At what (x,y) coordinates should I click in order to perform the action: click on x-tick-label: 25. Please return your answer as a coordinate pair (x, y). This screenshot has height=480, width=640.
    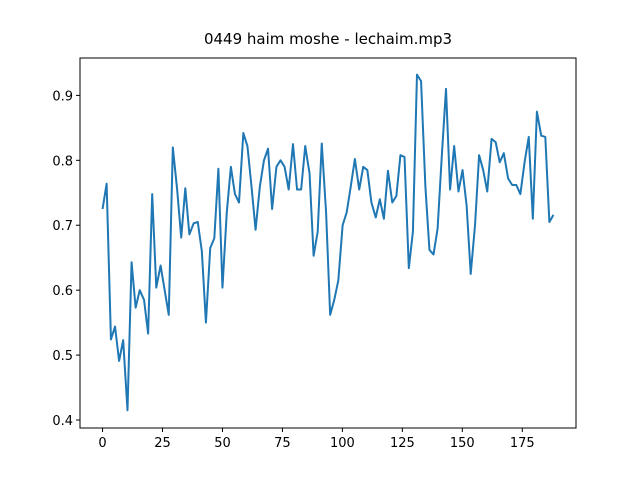
    Looking at the image, I should click on (162, 443).